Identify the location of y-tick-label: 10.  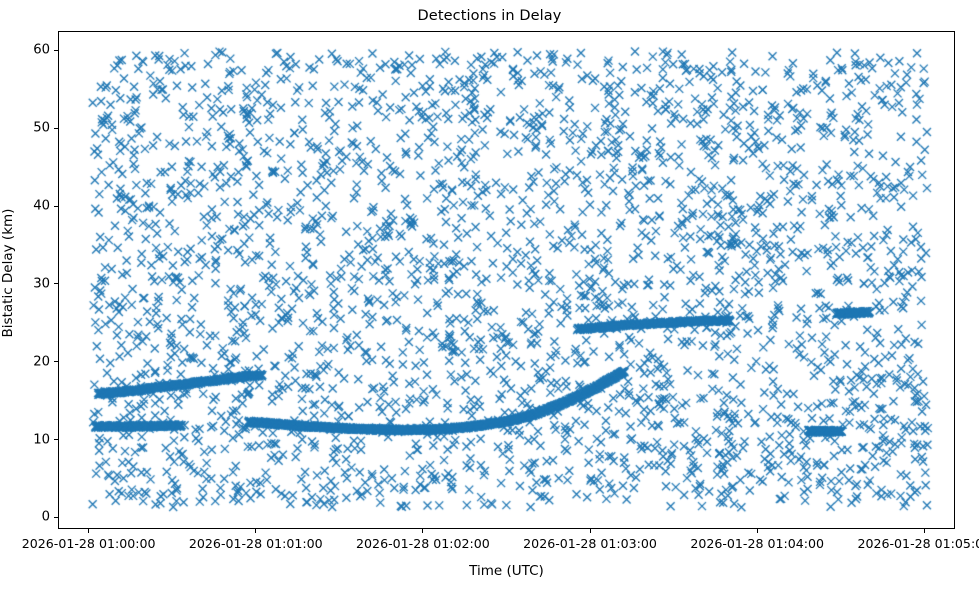
(41, 440).